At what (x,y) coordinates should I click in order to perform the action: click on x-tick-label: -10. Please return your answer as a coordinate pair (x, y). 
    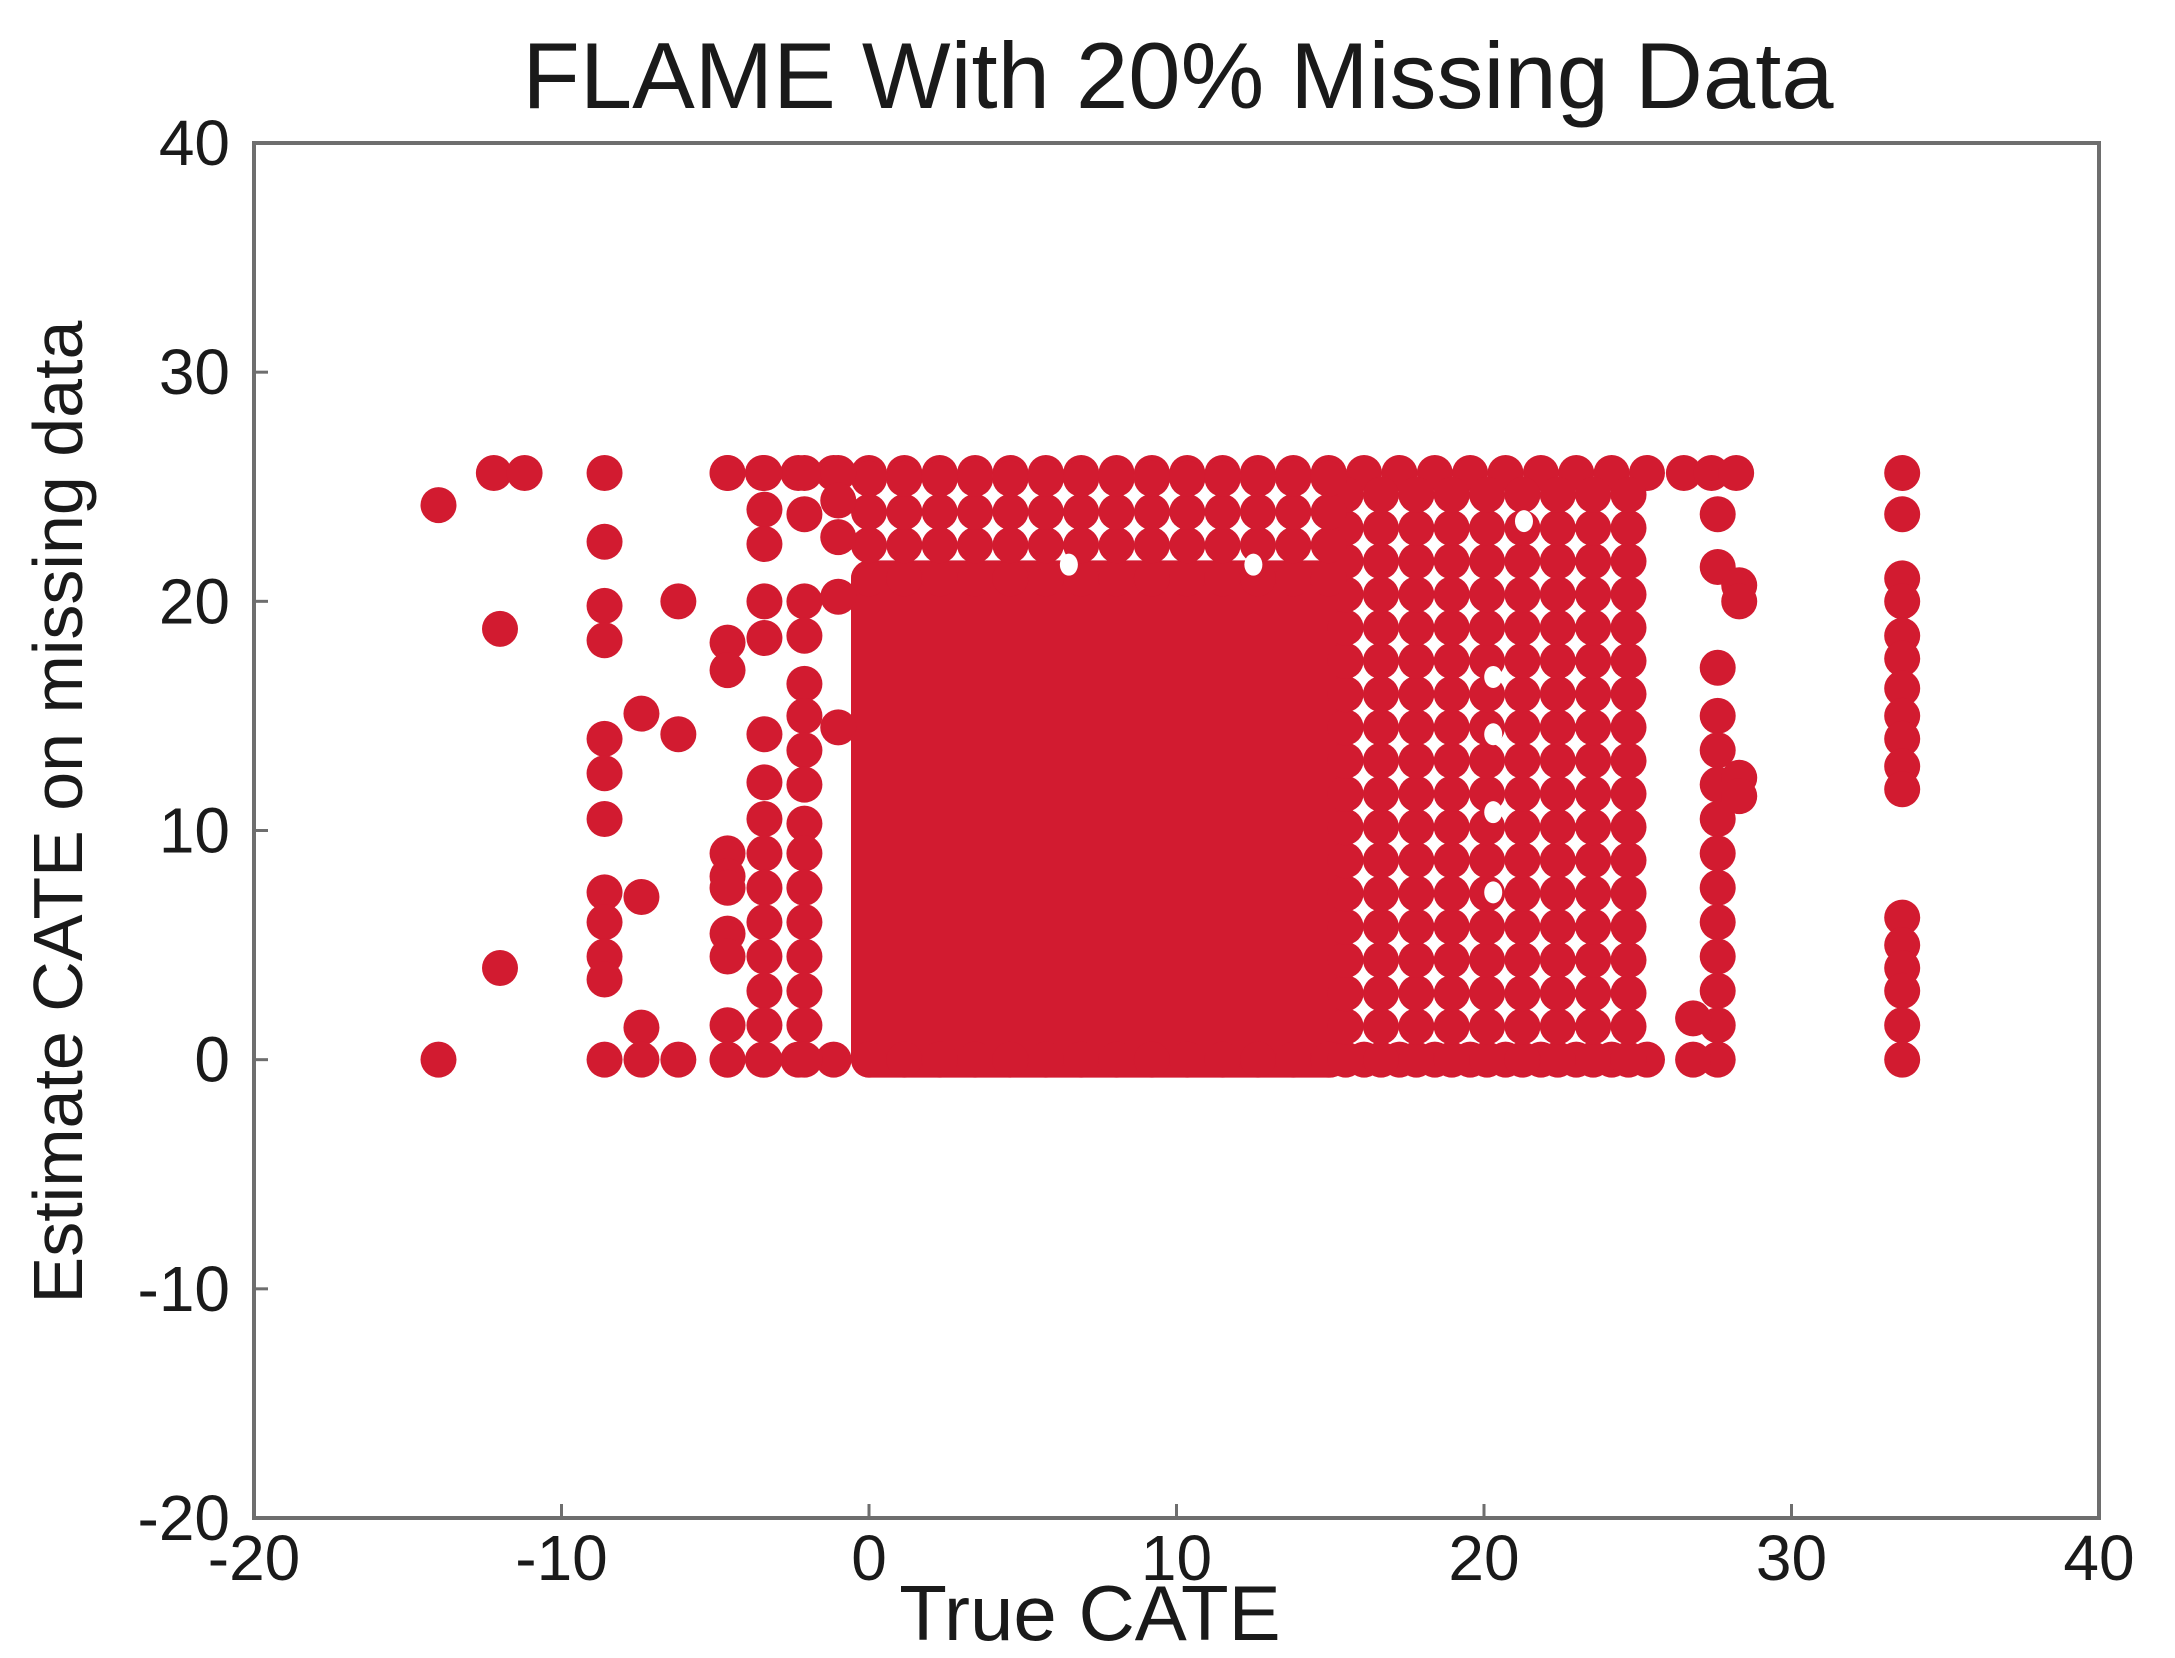
    Looking at the image, I should click on (561, 1558).